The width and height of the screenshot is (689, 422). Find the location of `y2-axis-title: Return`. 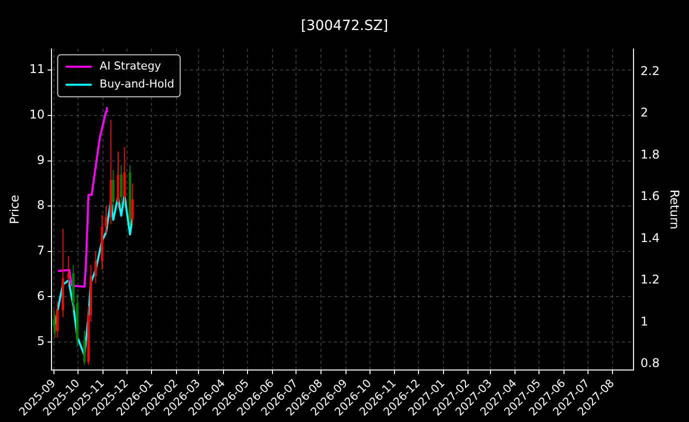

y2-axis-title: Return is located at coordinates (675, 210).